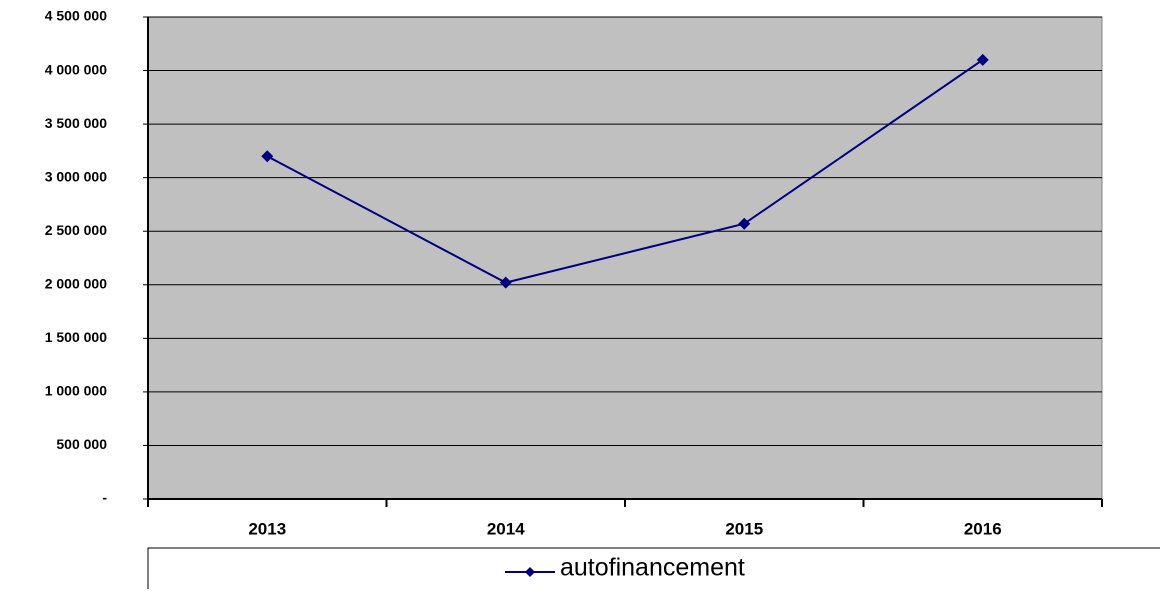  I want to click on y-tick-label: 3 500 000, so click(76, 123).